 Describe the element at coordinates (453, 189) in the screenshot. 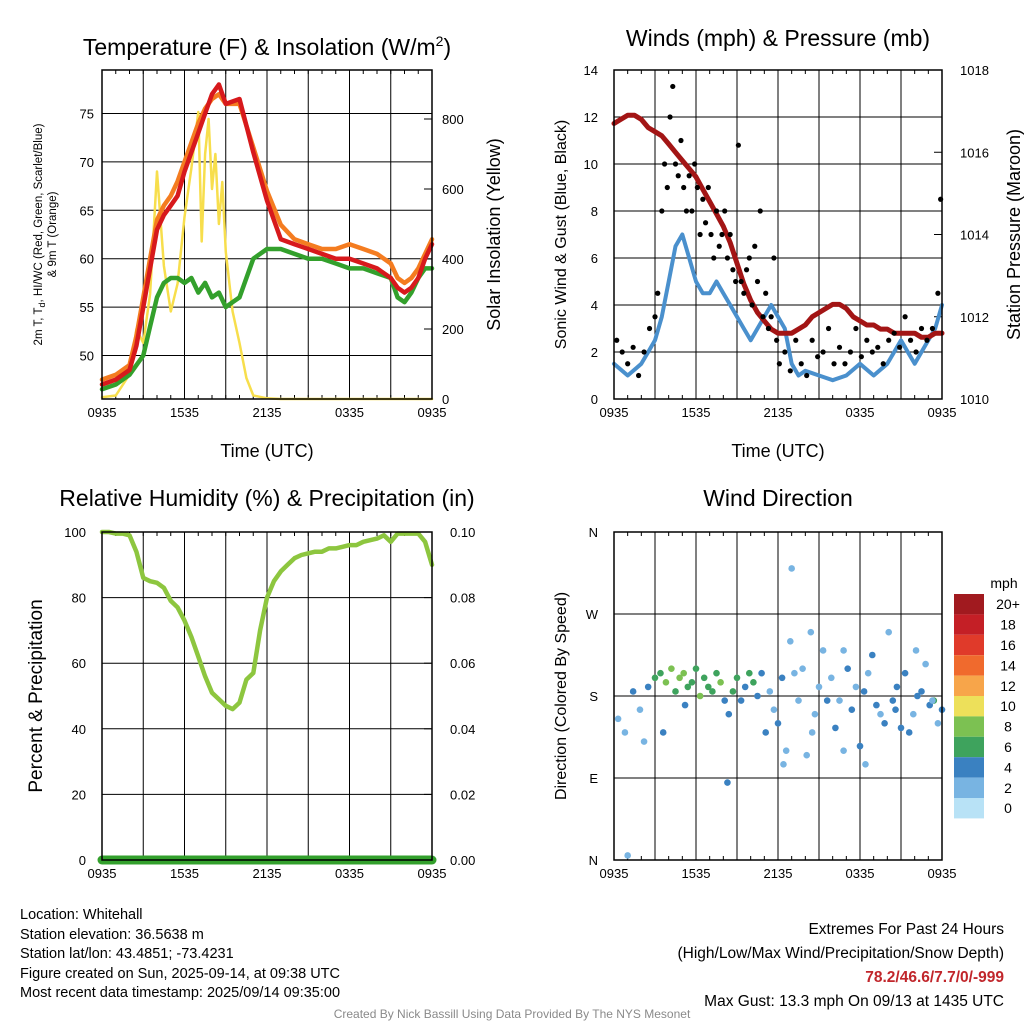

I see `y2-tick-label: 600` at that location.